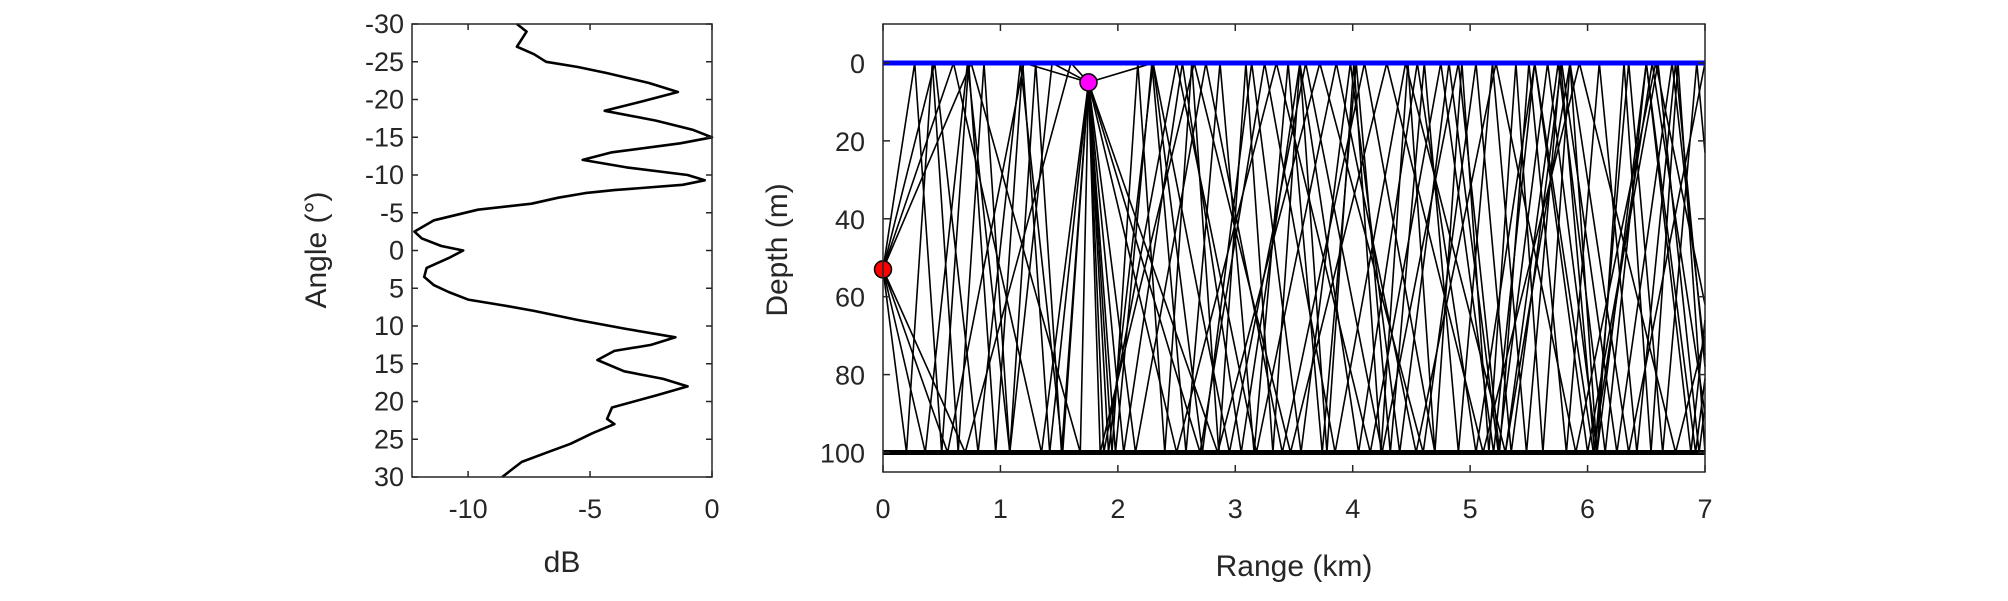 Image resolution: width=2008 pixels, height=601 pixels. I want to click on angle-spectrum-y-label: Angle (°), so click(316, 249).